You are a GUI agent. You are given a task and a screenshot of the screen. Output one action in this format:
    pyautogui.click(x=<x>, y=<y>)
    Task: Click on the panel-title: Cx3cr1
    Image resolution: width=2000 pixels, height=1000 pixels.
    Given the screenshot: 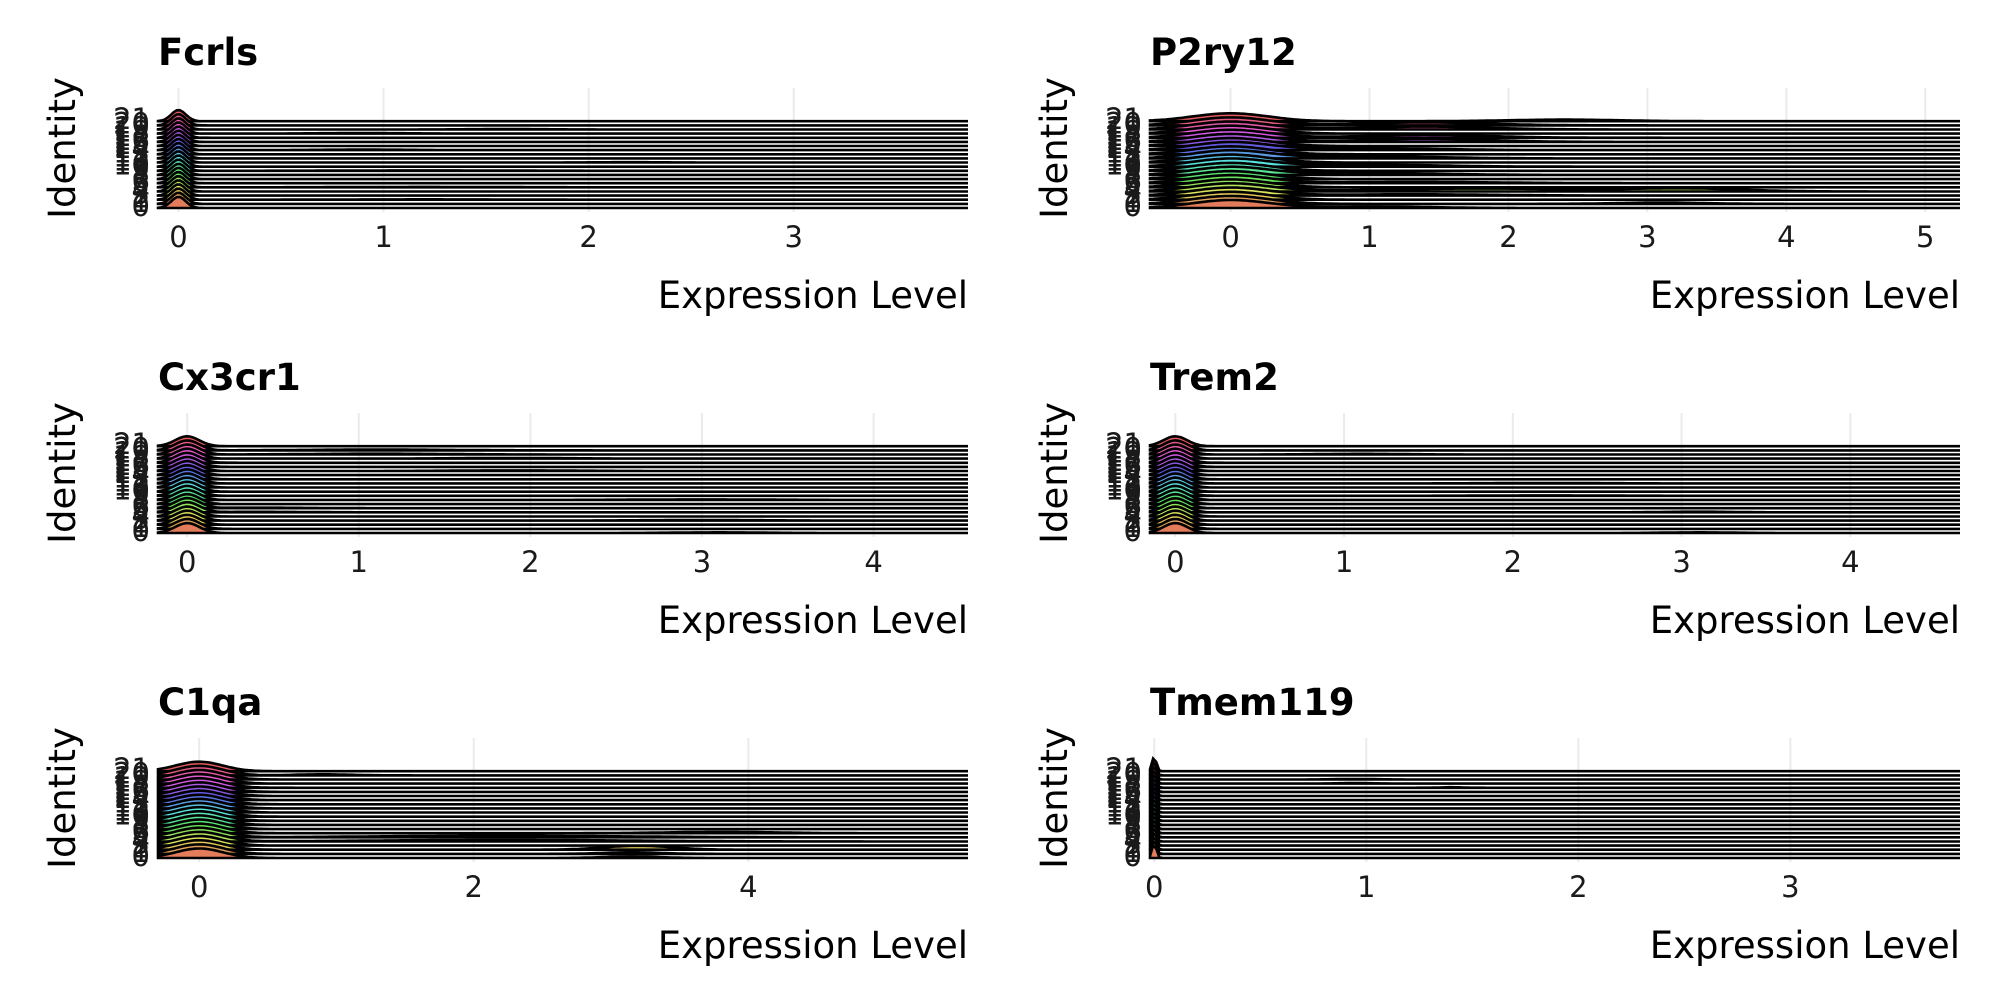 What is the action you would take?
    pyautogui.click(x=229, y=377)
    